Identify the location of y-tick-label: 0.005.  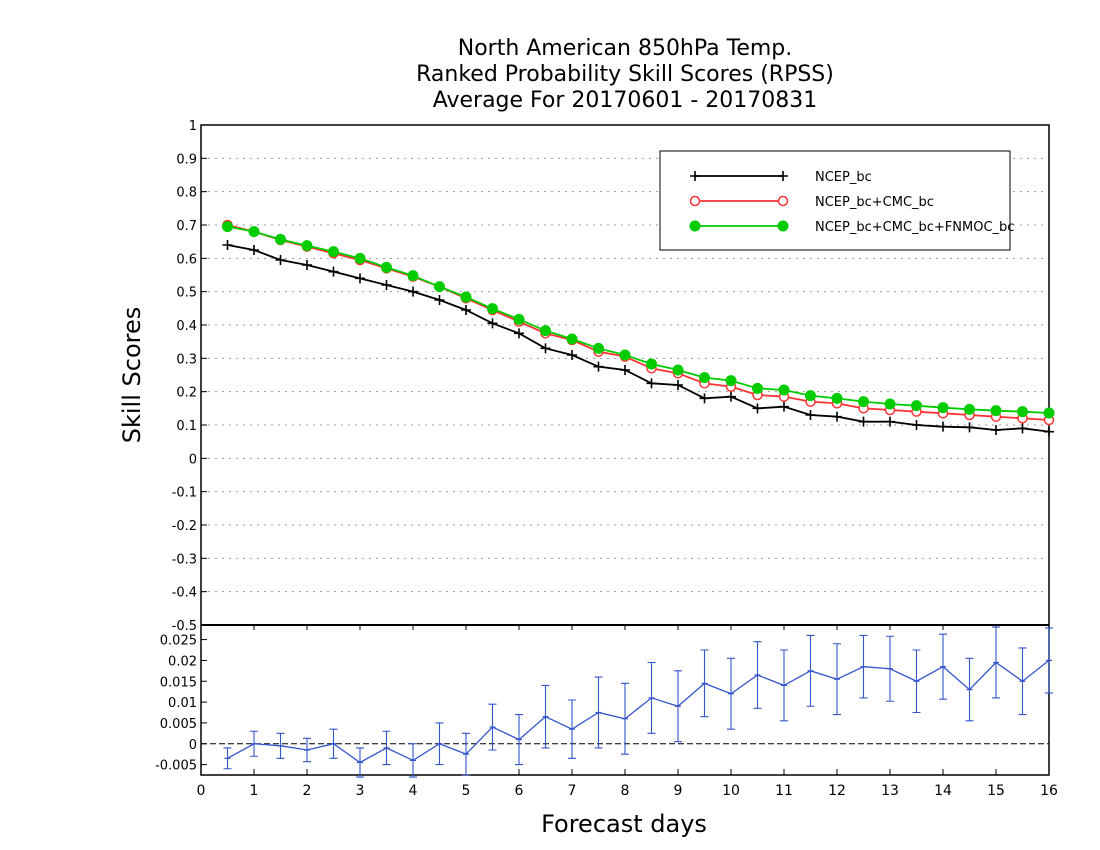
(178, 724).